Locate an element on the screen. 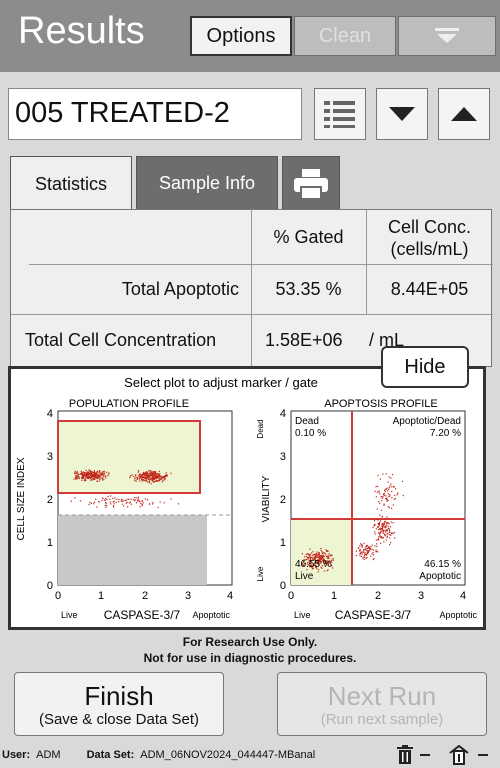 The height and width of the screenshot is (768, 500). hide-button: Hide is located at coordinates (425, 367).